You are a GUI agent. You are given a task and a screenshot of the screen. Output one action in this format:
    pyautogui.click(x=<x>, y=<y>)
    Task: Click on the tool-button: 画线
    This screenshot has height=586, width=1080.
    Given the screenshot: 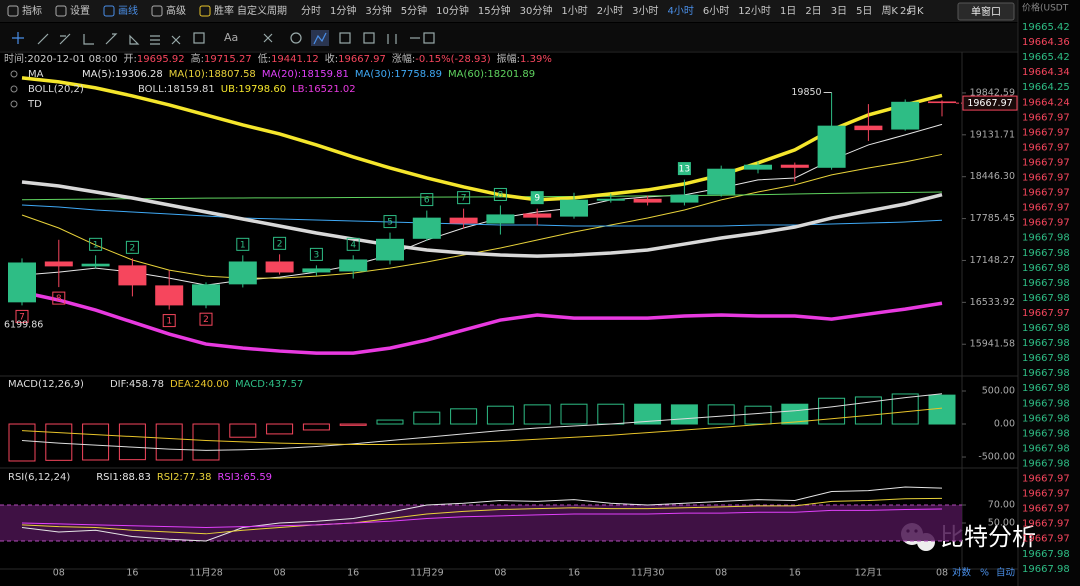 What is the action you would take?
    pyautogui.click(x=128, y=10)
    